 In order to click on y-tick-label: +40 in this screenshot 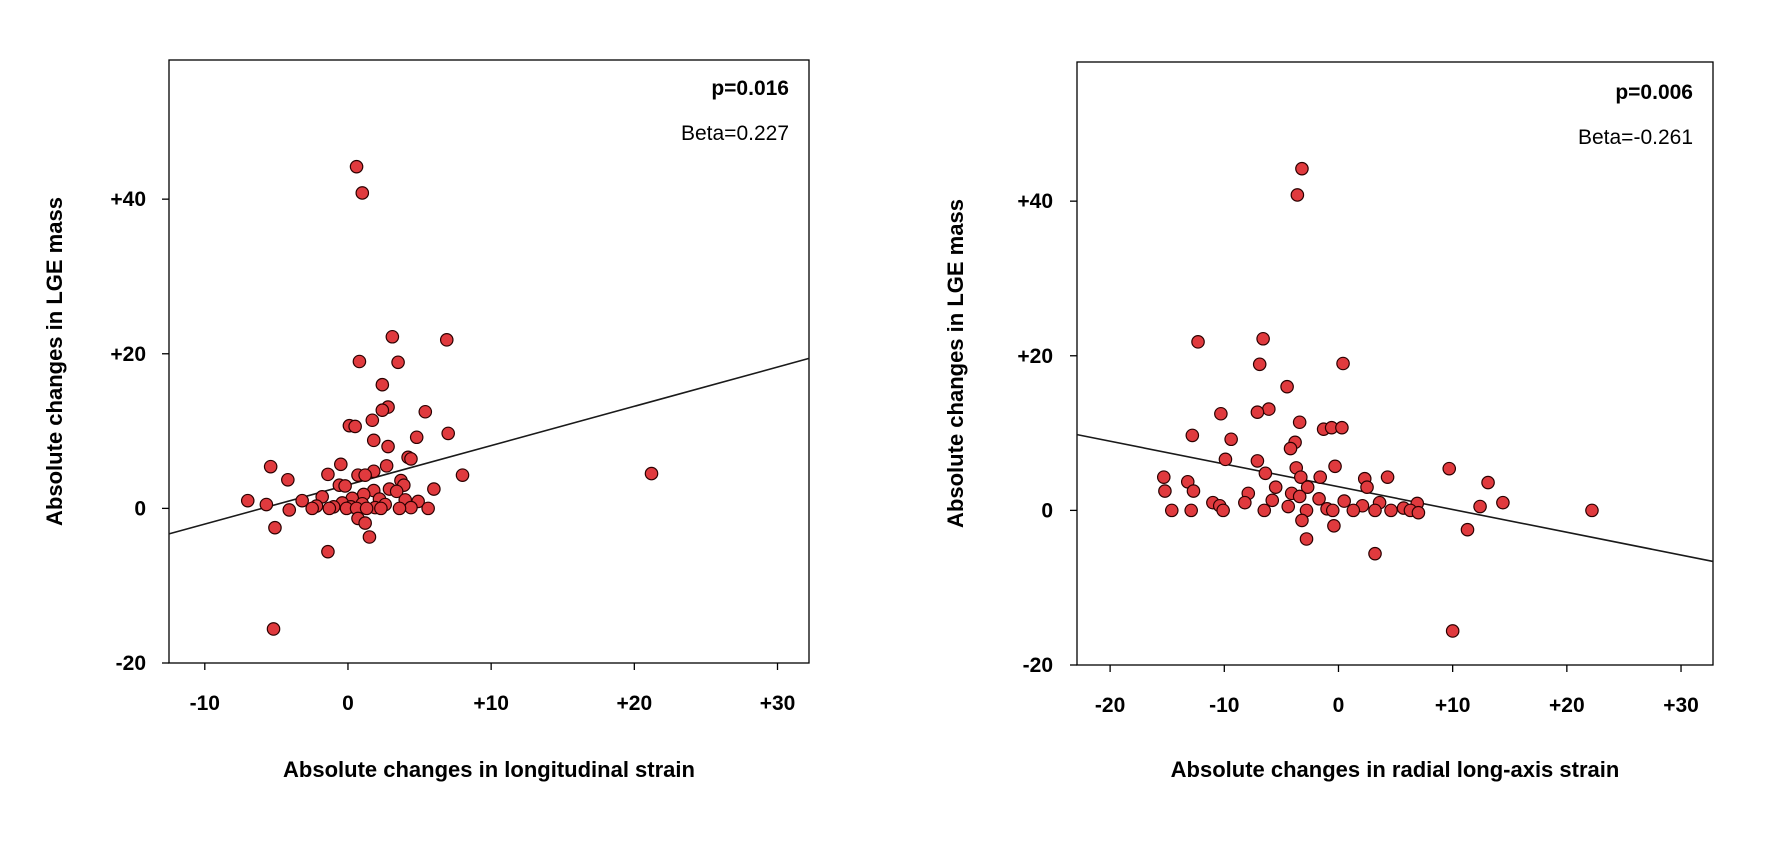, I will do `click(1035, 201)`.